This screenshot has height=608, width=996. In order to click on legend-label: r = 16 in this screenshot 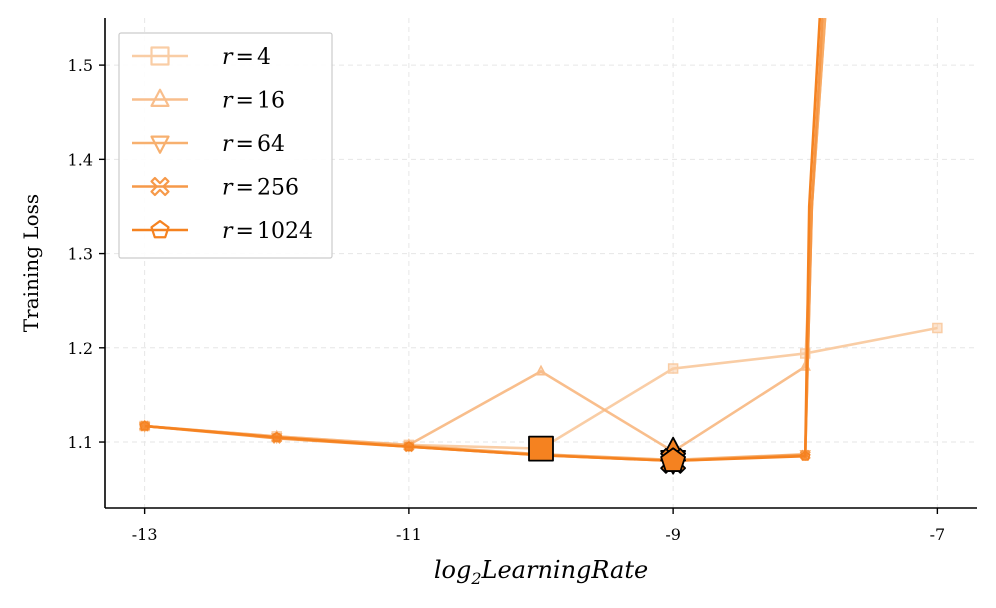, I will do `click(253, 101)`.